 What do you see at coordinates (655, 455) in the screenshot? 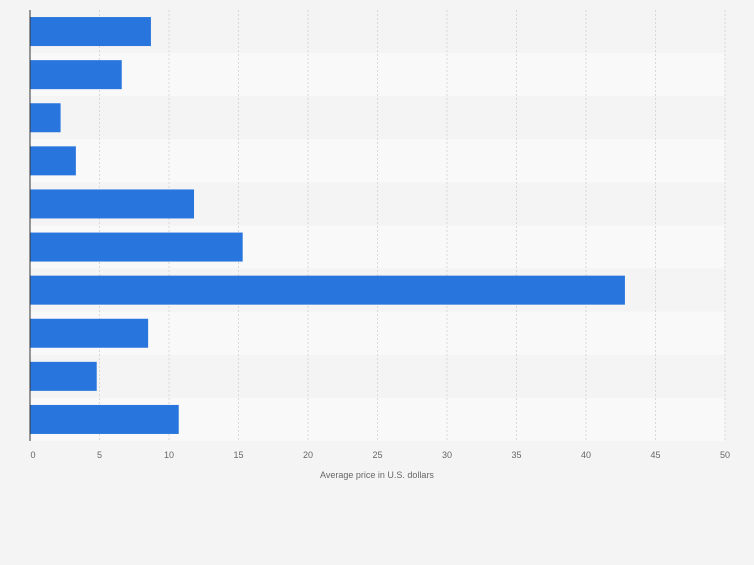
I see `x-tick-label: 45` at bounding box center [655, 455].